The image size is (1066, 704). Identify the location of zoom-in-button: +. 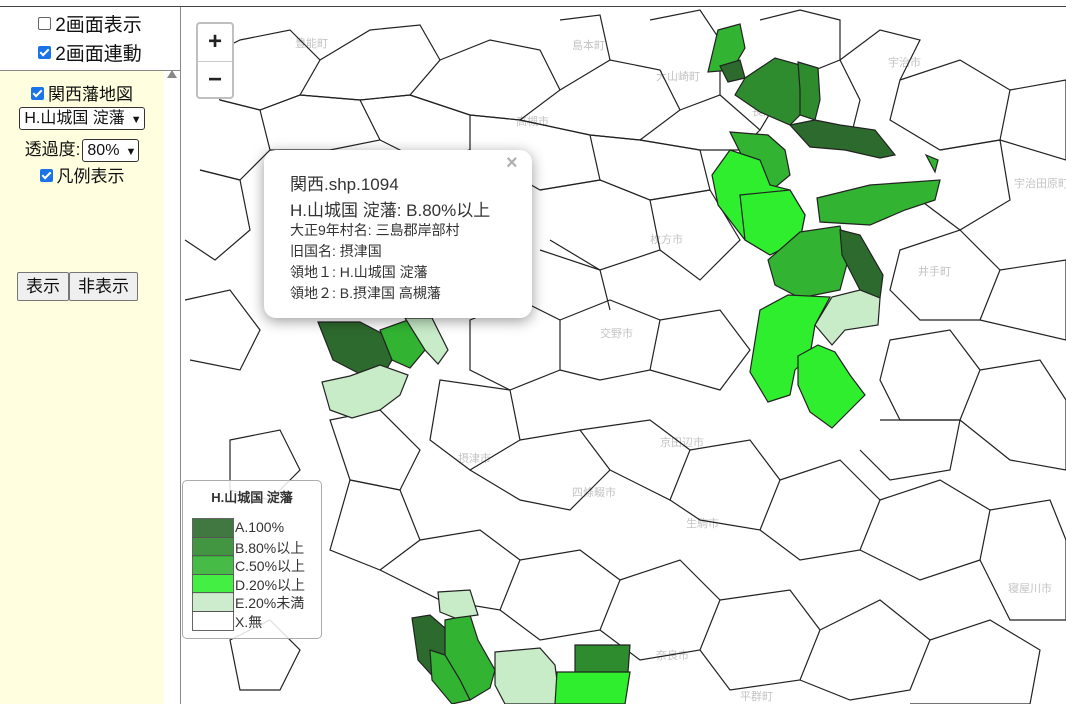
(214, 41).